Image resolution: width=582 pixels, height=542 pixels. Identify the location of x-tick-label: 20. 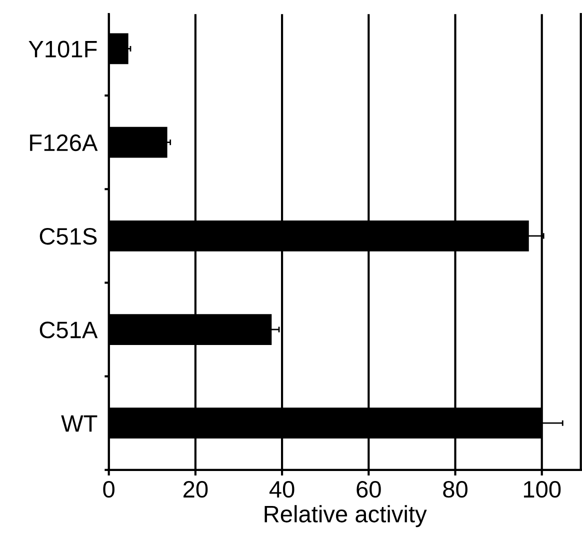
(196, 489).